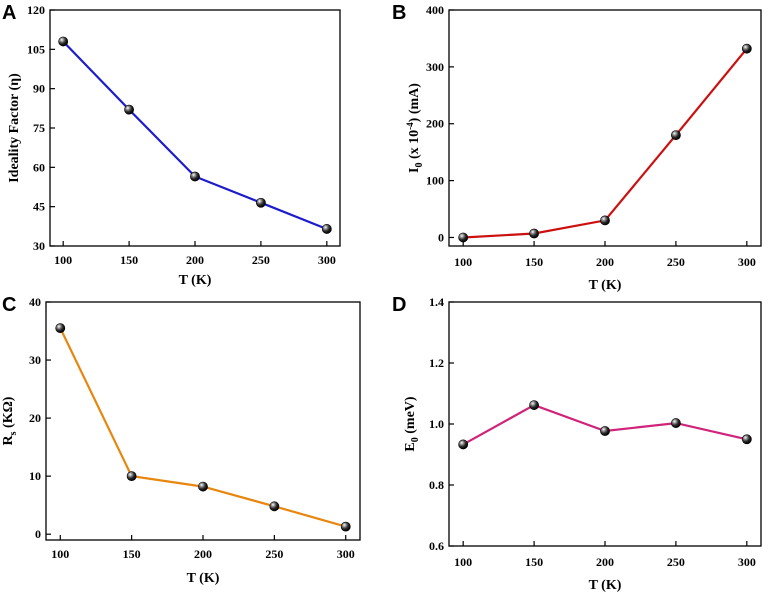 This screenshot has height=595, width=768. I want to click on y-tick-label-a-1: 45, so click(39, 207).